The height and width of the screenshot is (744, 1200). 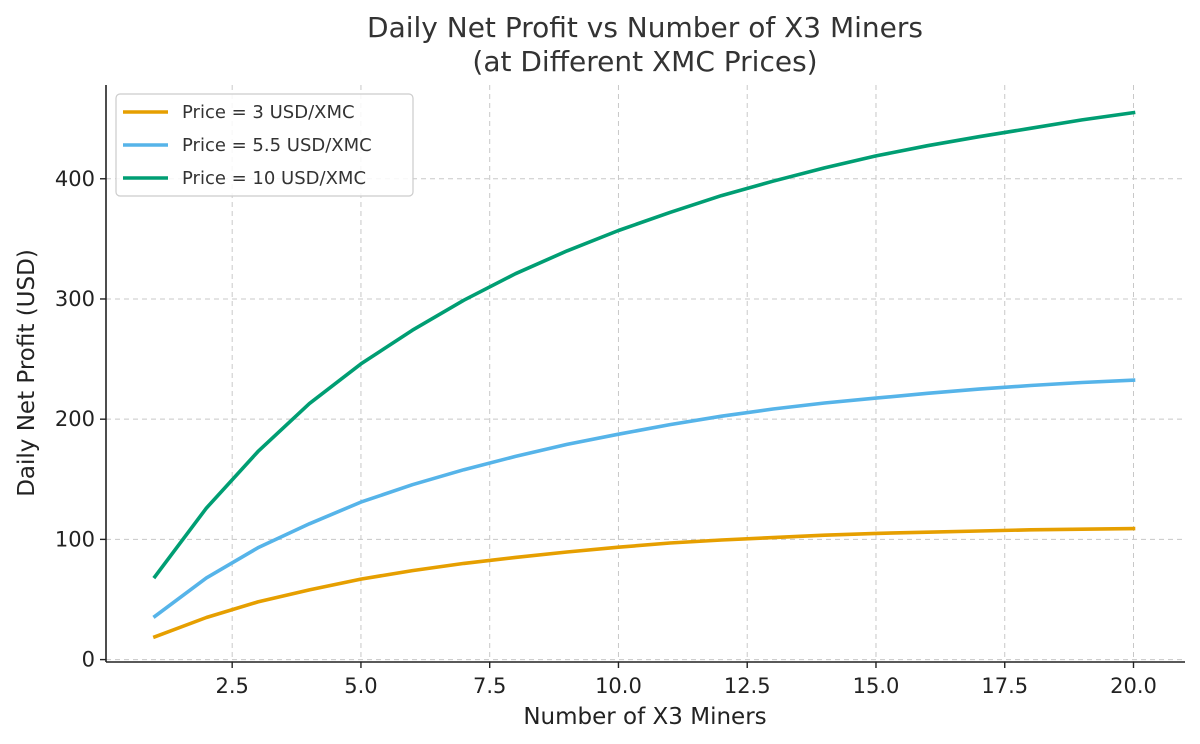 I want to click on legend-box, so click(x=264, y=145).